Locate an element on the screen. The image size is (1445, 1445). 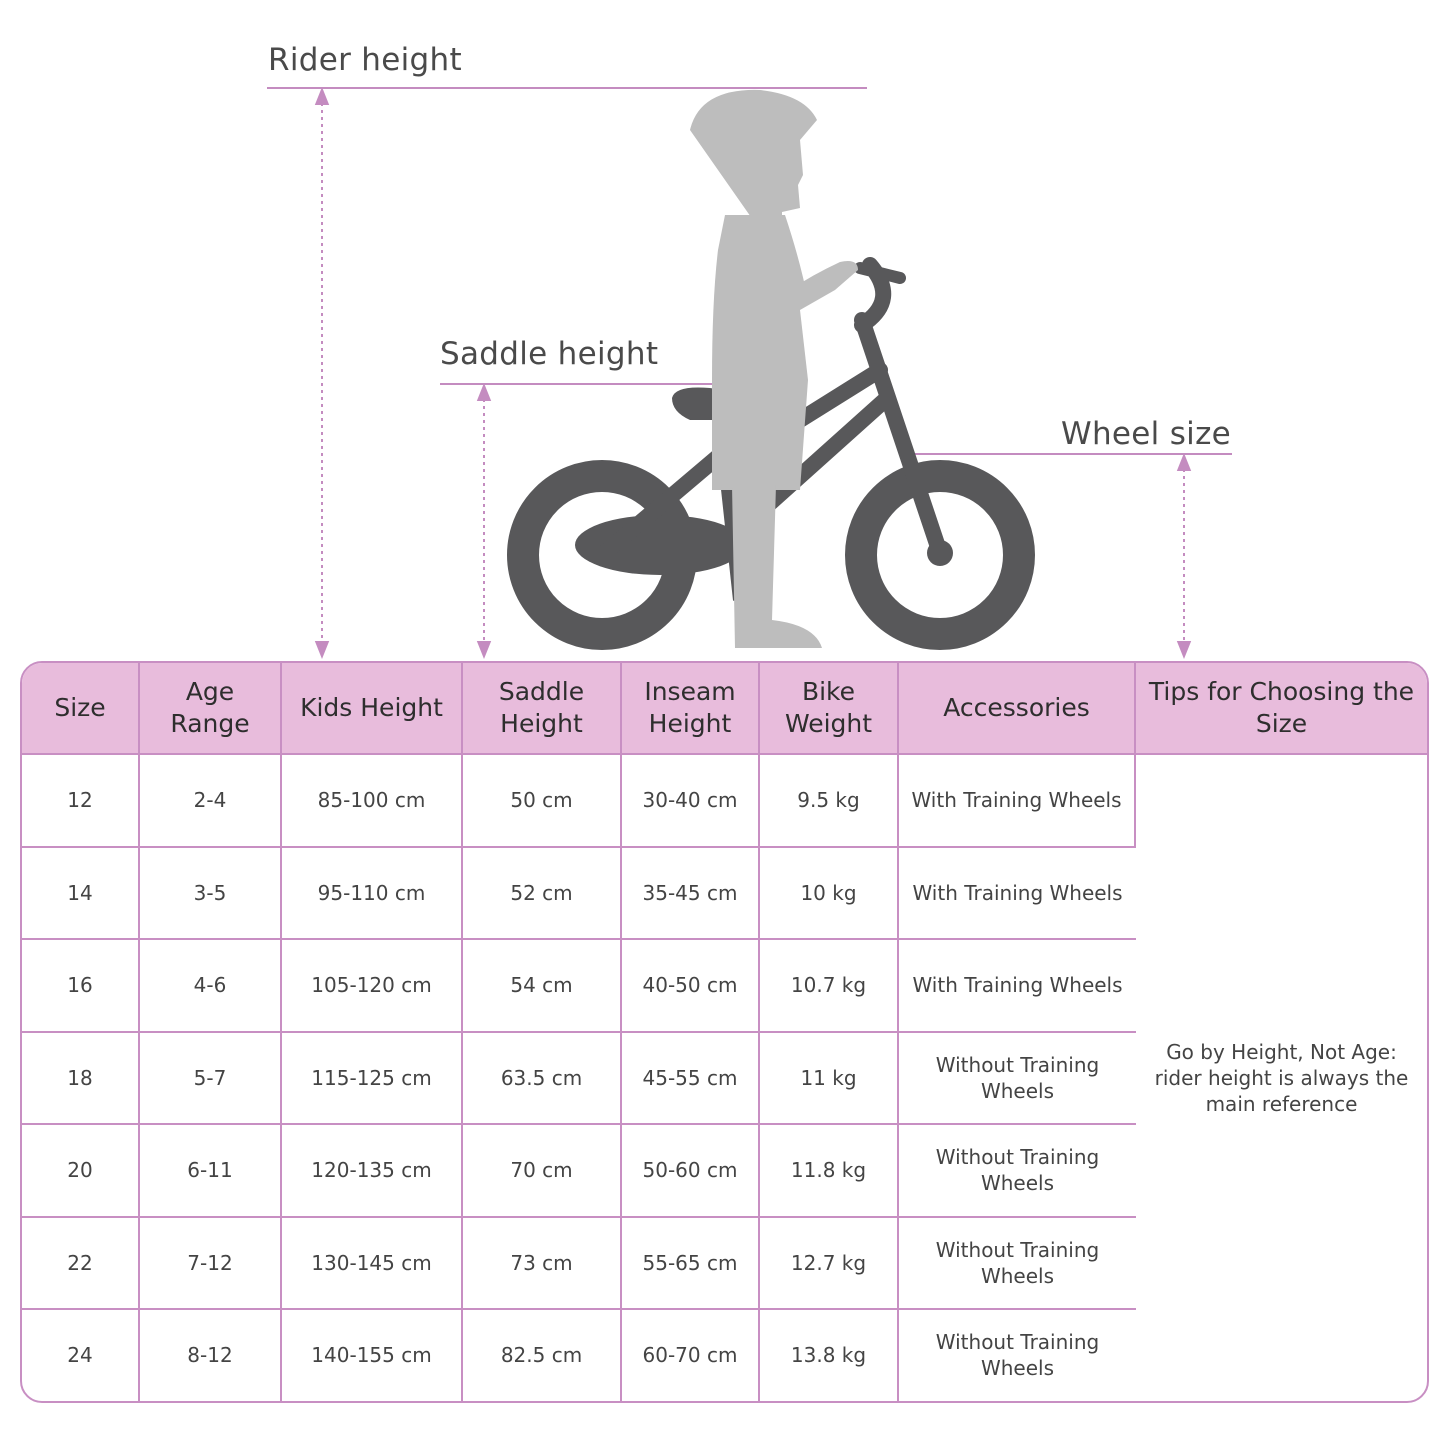
cell-kids-height: 85-100 cm is located at coordinates (372, 801).